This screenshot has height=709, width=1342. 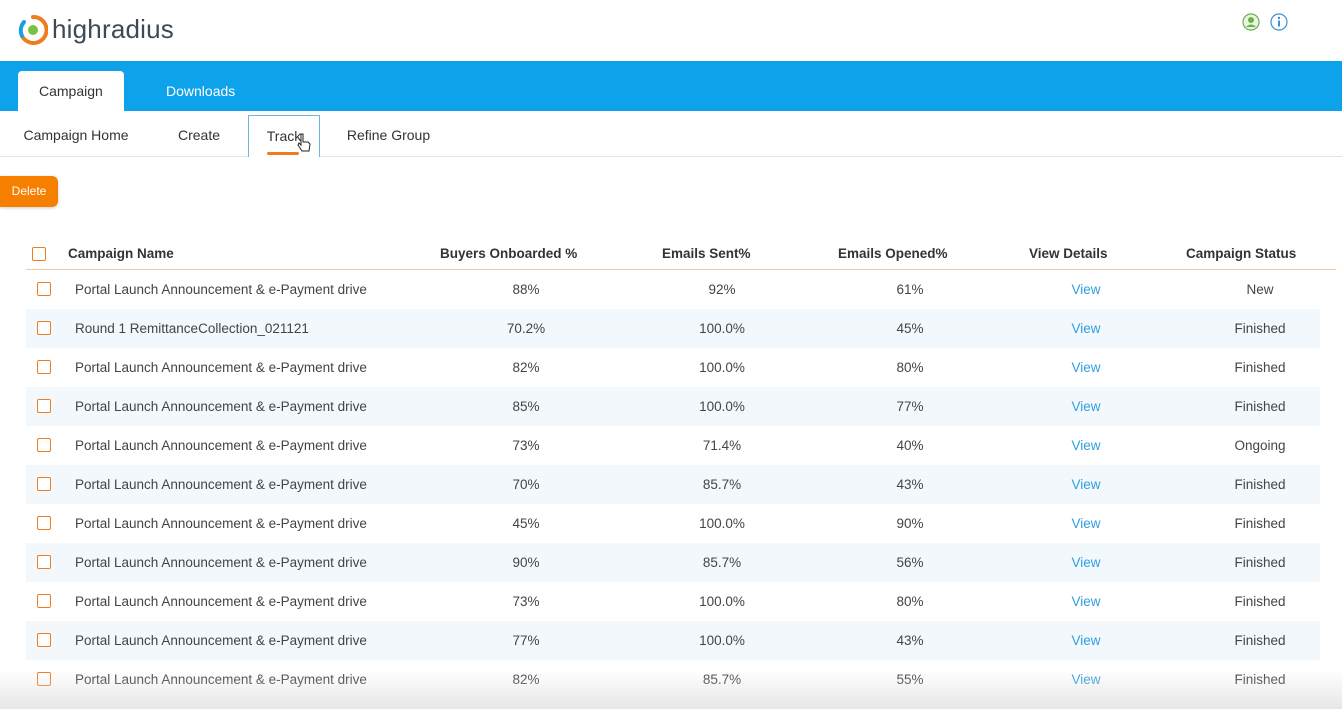 I want to click on tab-downloads: Downloads, so click(x=201, y=91).